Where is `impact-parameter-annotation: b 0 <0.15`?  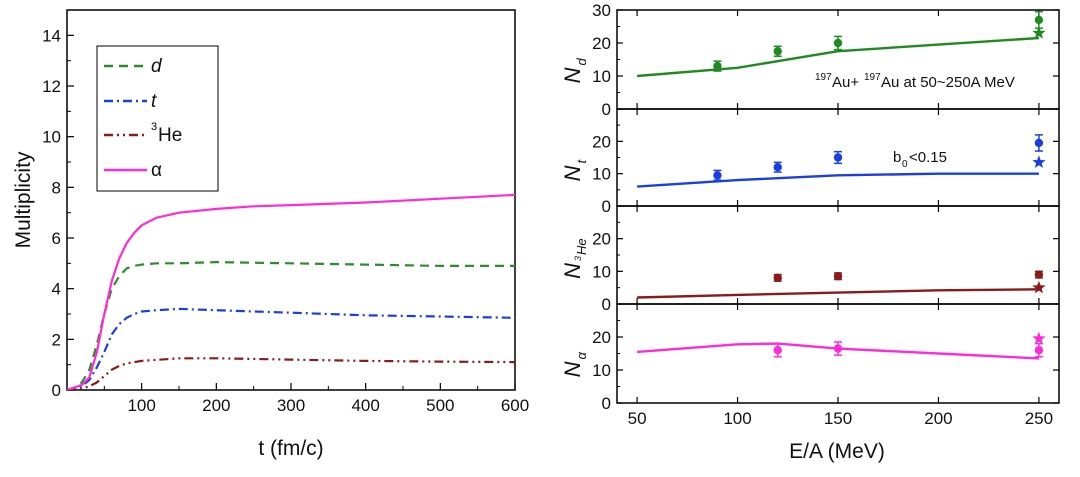
impact-parameter-annotation: b 0 <0.15 is located at coordinates (920, 159).